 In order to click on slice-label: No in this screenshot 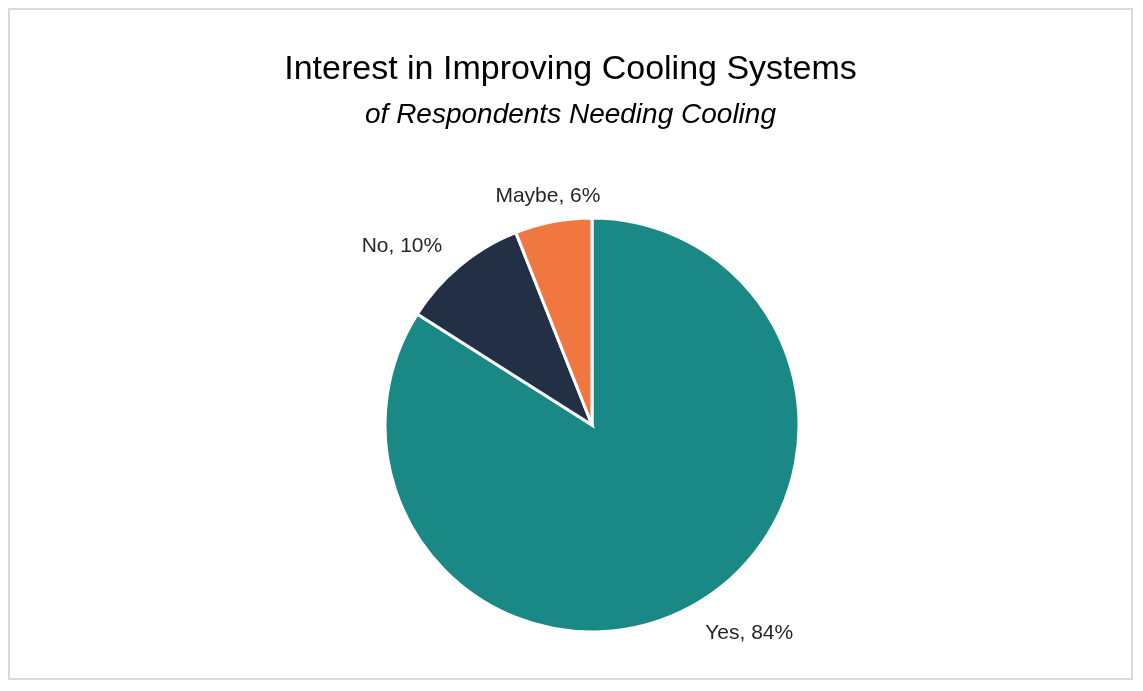, I will do `click(375, 244)`.